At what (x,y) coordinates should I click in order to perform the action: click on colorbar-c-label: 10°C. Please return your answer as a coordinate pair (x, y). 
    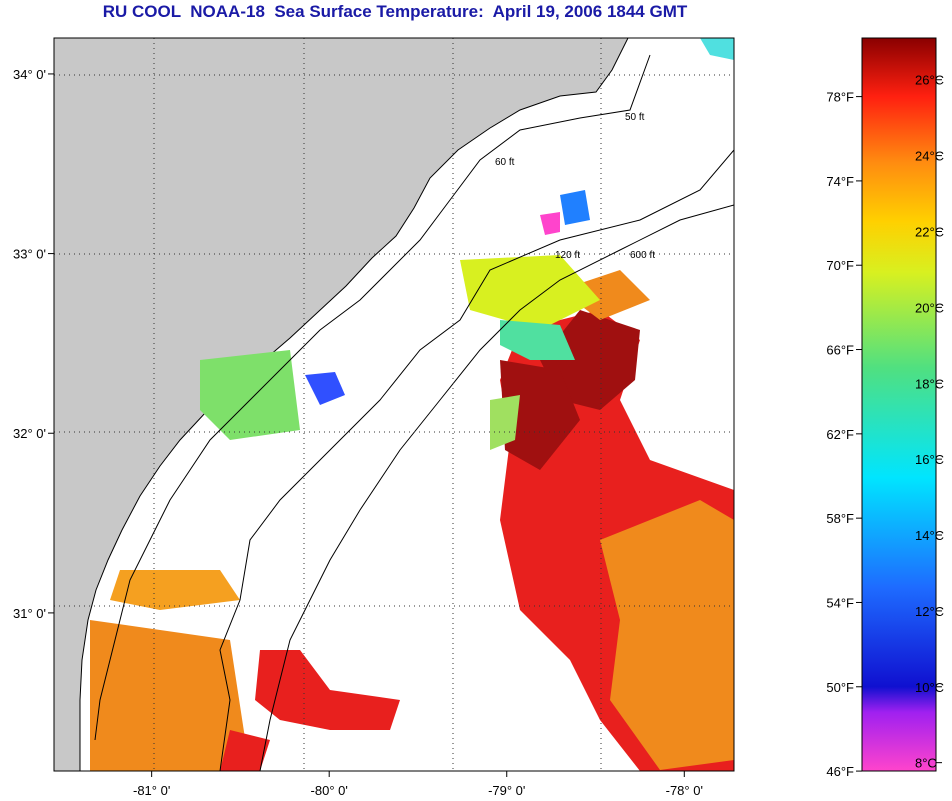
    Looking at the image, I should click on (929, 687).